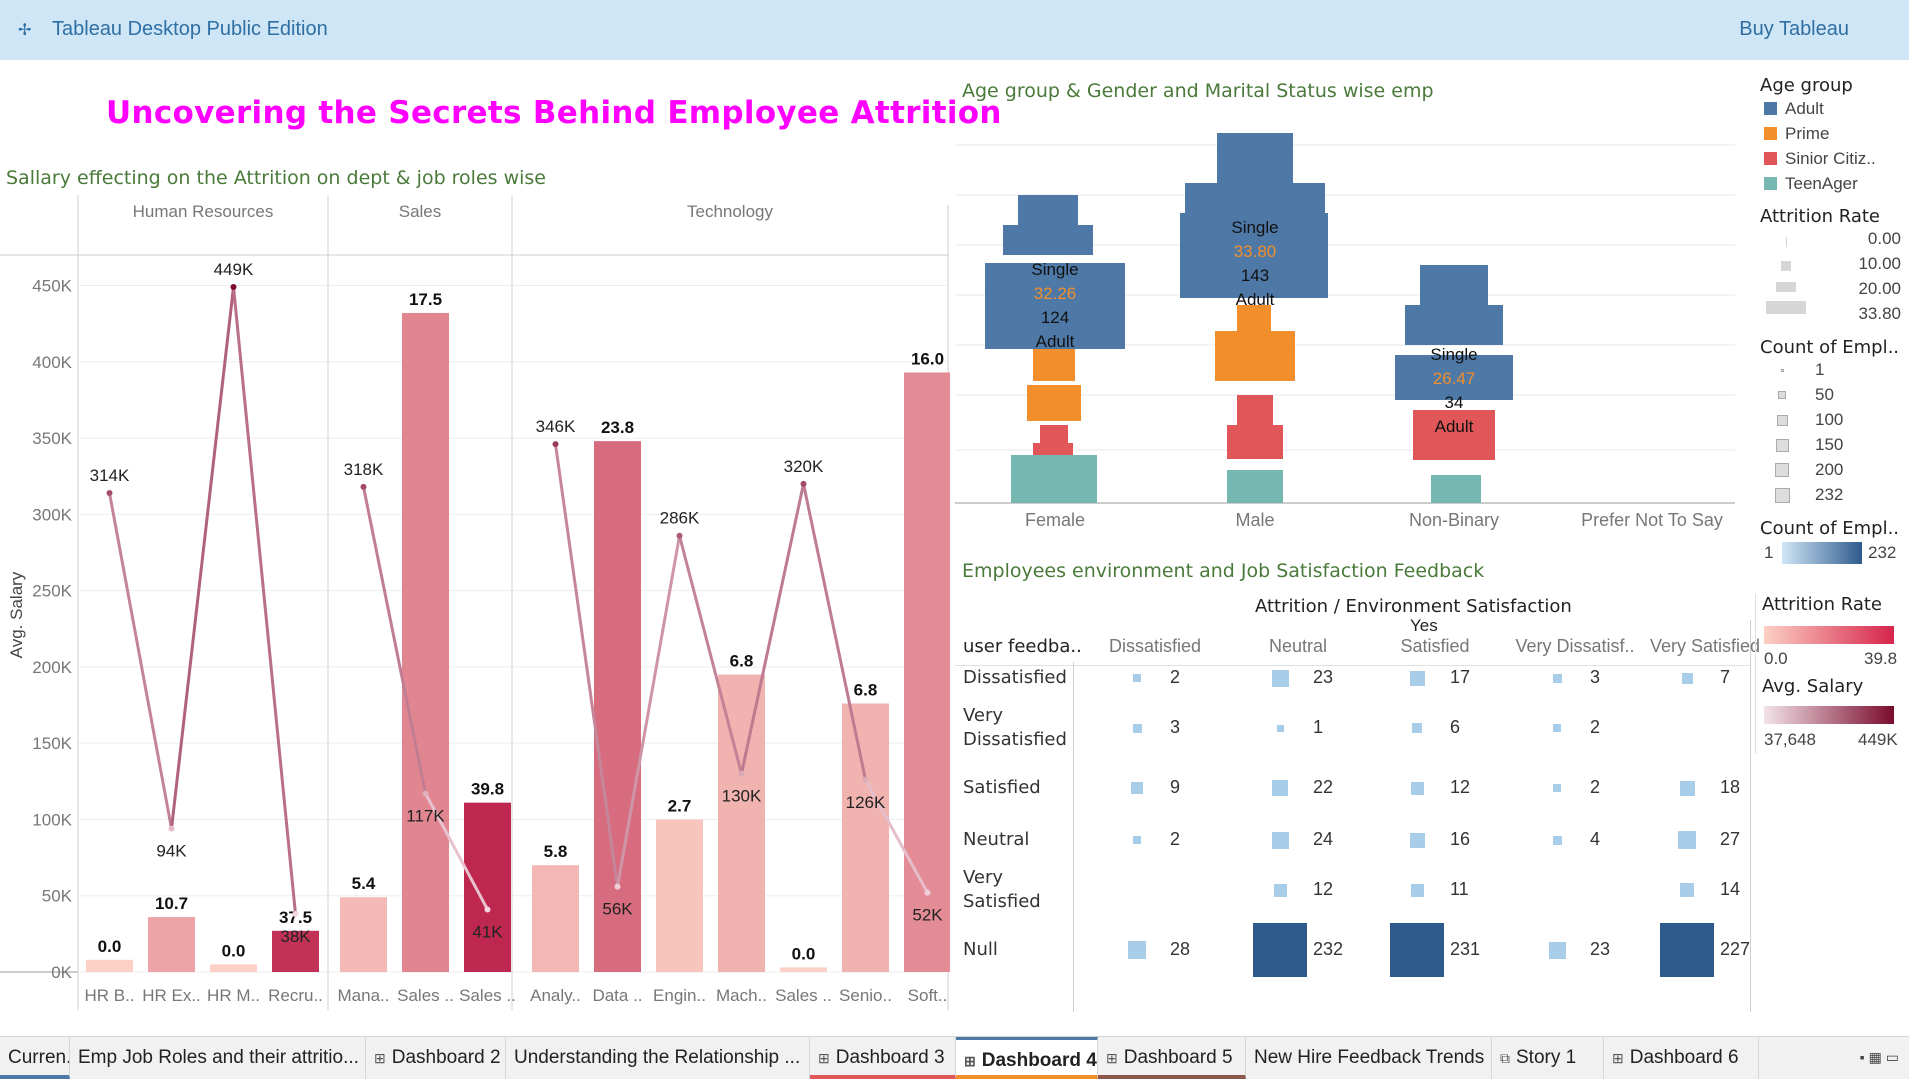 Image resolution: width=1909 pixels, height=1079 pixels. What do you see at coordinates (1879, 1057) in the screenshot?
I see `tab-view-controls-icon: ▪ ▦ ▭` at bounding box center [1879, 1057].